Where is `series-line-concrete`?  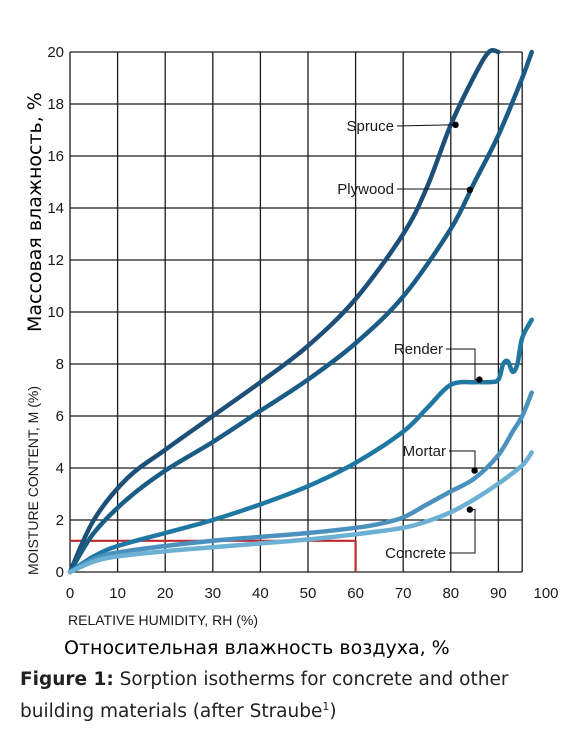
series-line-concrete is located at coordinates (300, 512).